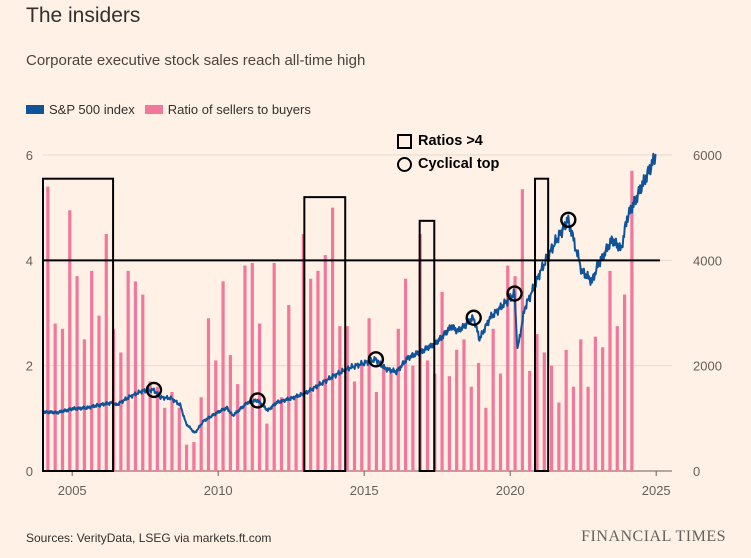  I want to click on y-left-tick-label: 0, so click(29, 471).